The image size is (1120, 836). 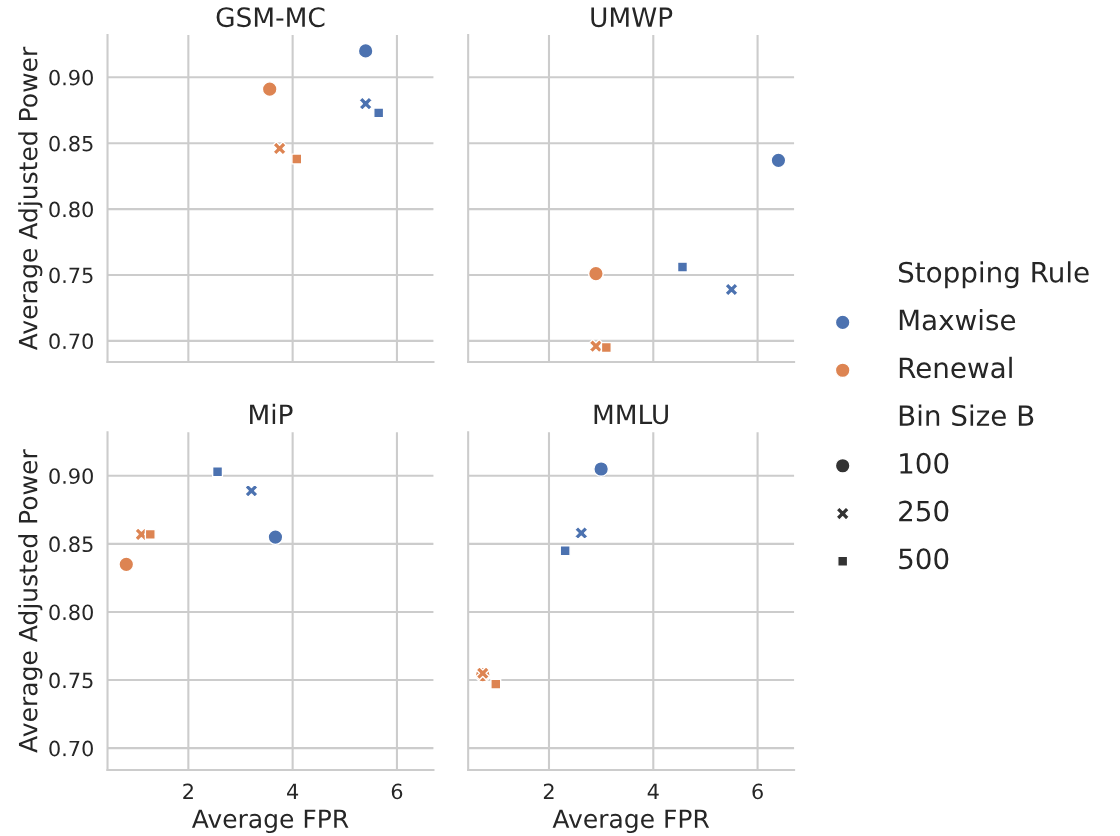 What do you see at coordinates (631, 414) in the screenshot?
I see `chart-title: MMLU` at bounding box center [631, 414].